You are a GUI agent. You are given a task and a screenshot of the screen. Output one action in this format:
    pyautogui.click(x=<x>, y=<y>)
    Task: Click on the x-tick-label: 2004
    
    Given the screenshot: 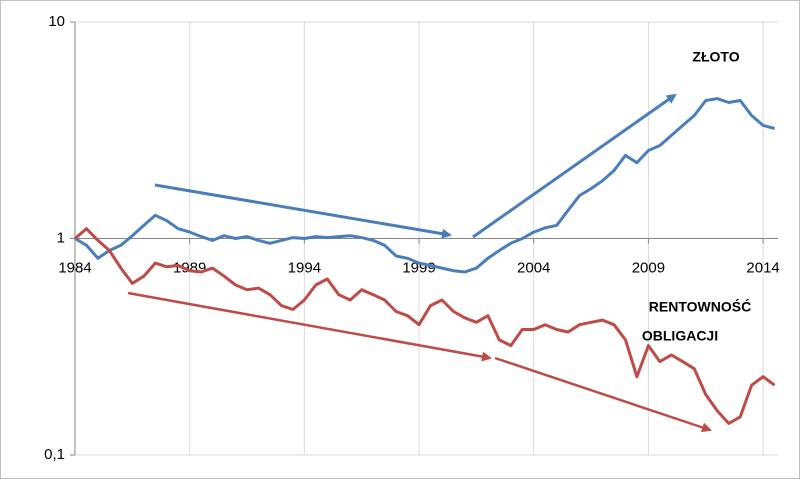 What is the action you would take?
    pyautogui.click(x=533, y=267)
    